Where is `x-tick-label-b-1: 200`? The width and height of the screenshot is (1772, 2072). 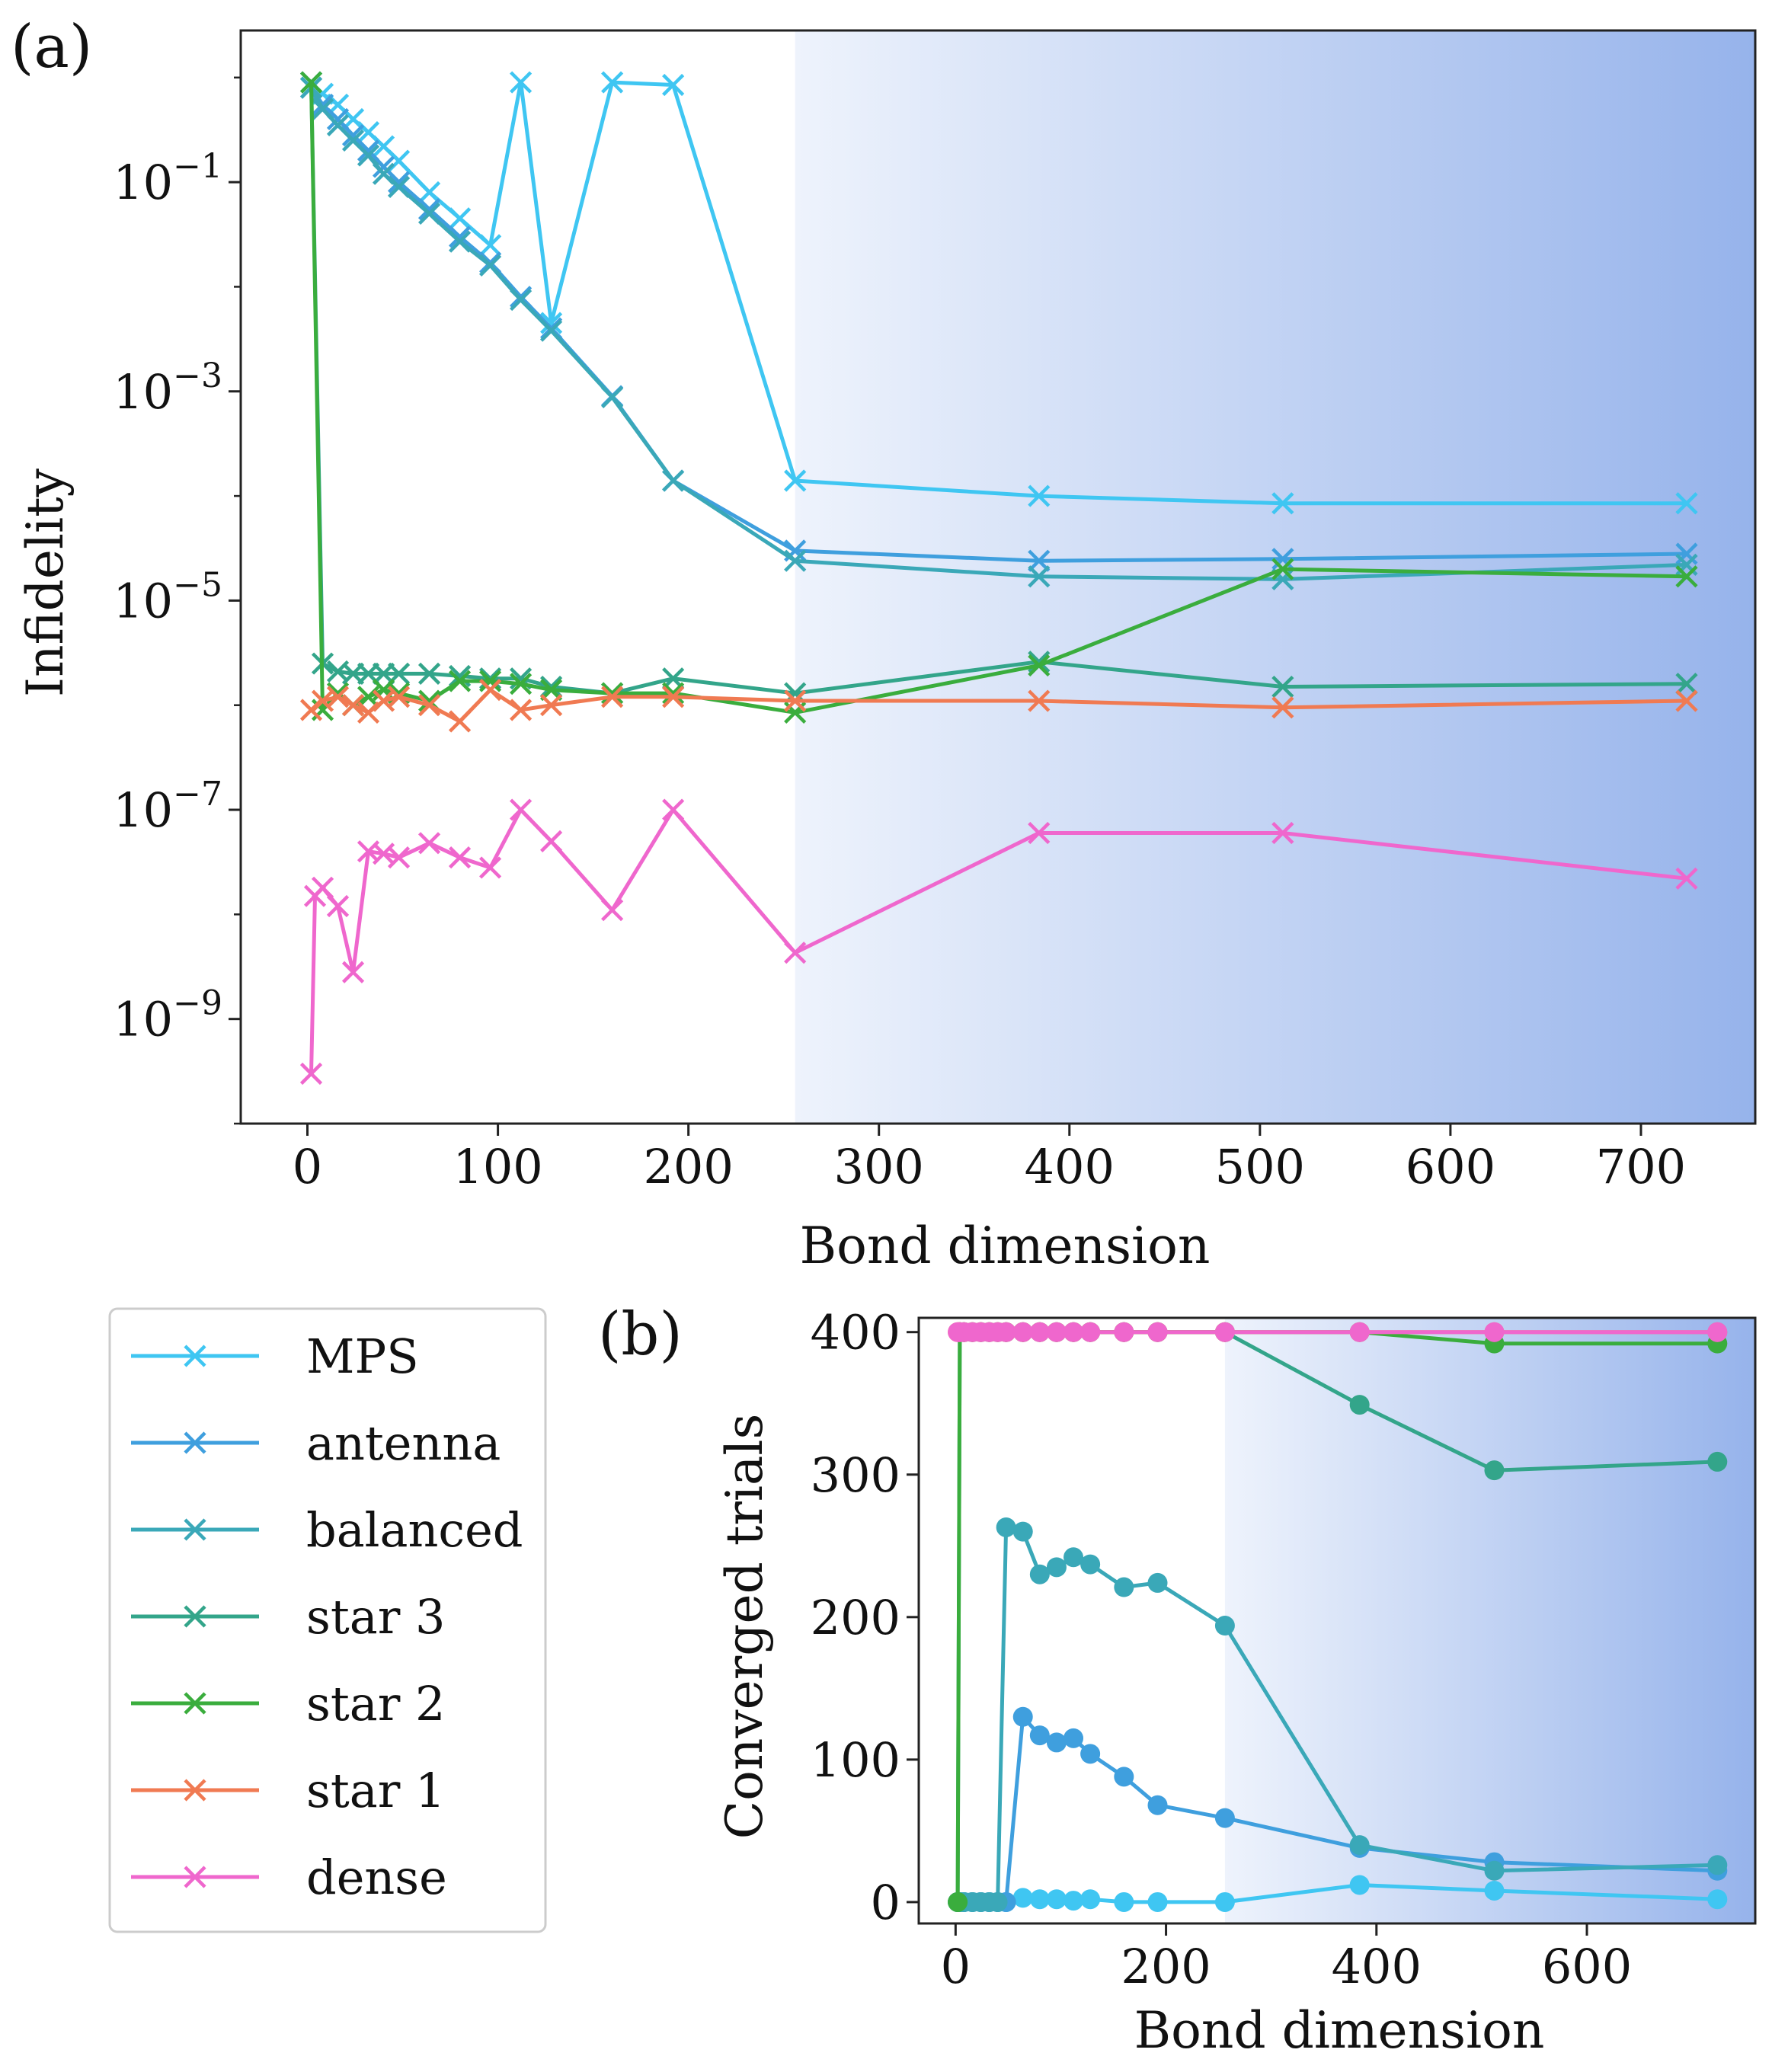 x-tick-label-b-1: 200 is located at coordinates (1166, 1966).